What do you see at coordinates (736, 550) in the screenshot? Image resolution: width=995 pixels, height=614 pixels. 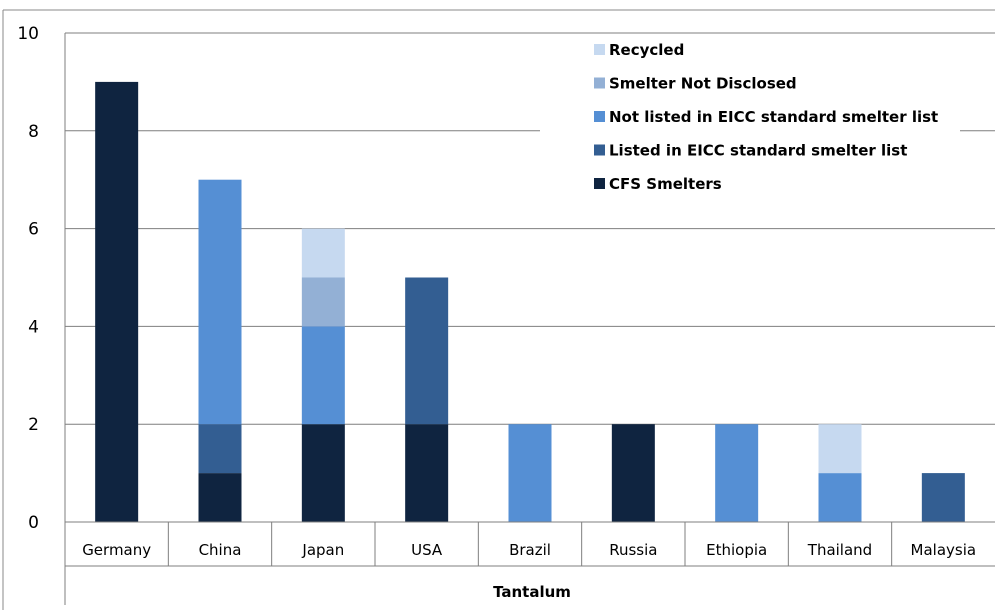 I see `x-tick-label: Ethiopia` at bounding box center [736, 550].